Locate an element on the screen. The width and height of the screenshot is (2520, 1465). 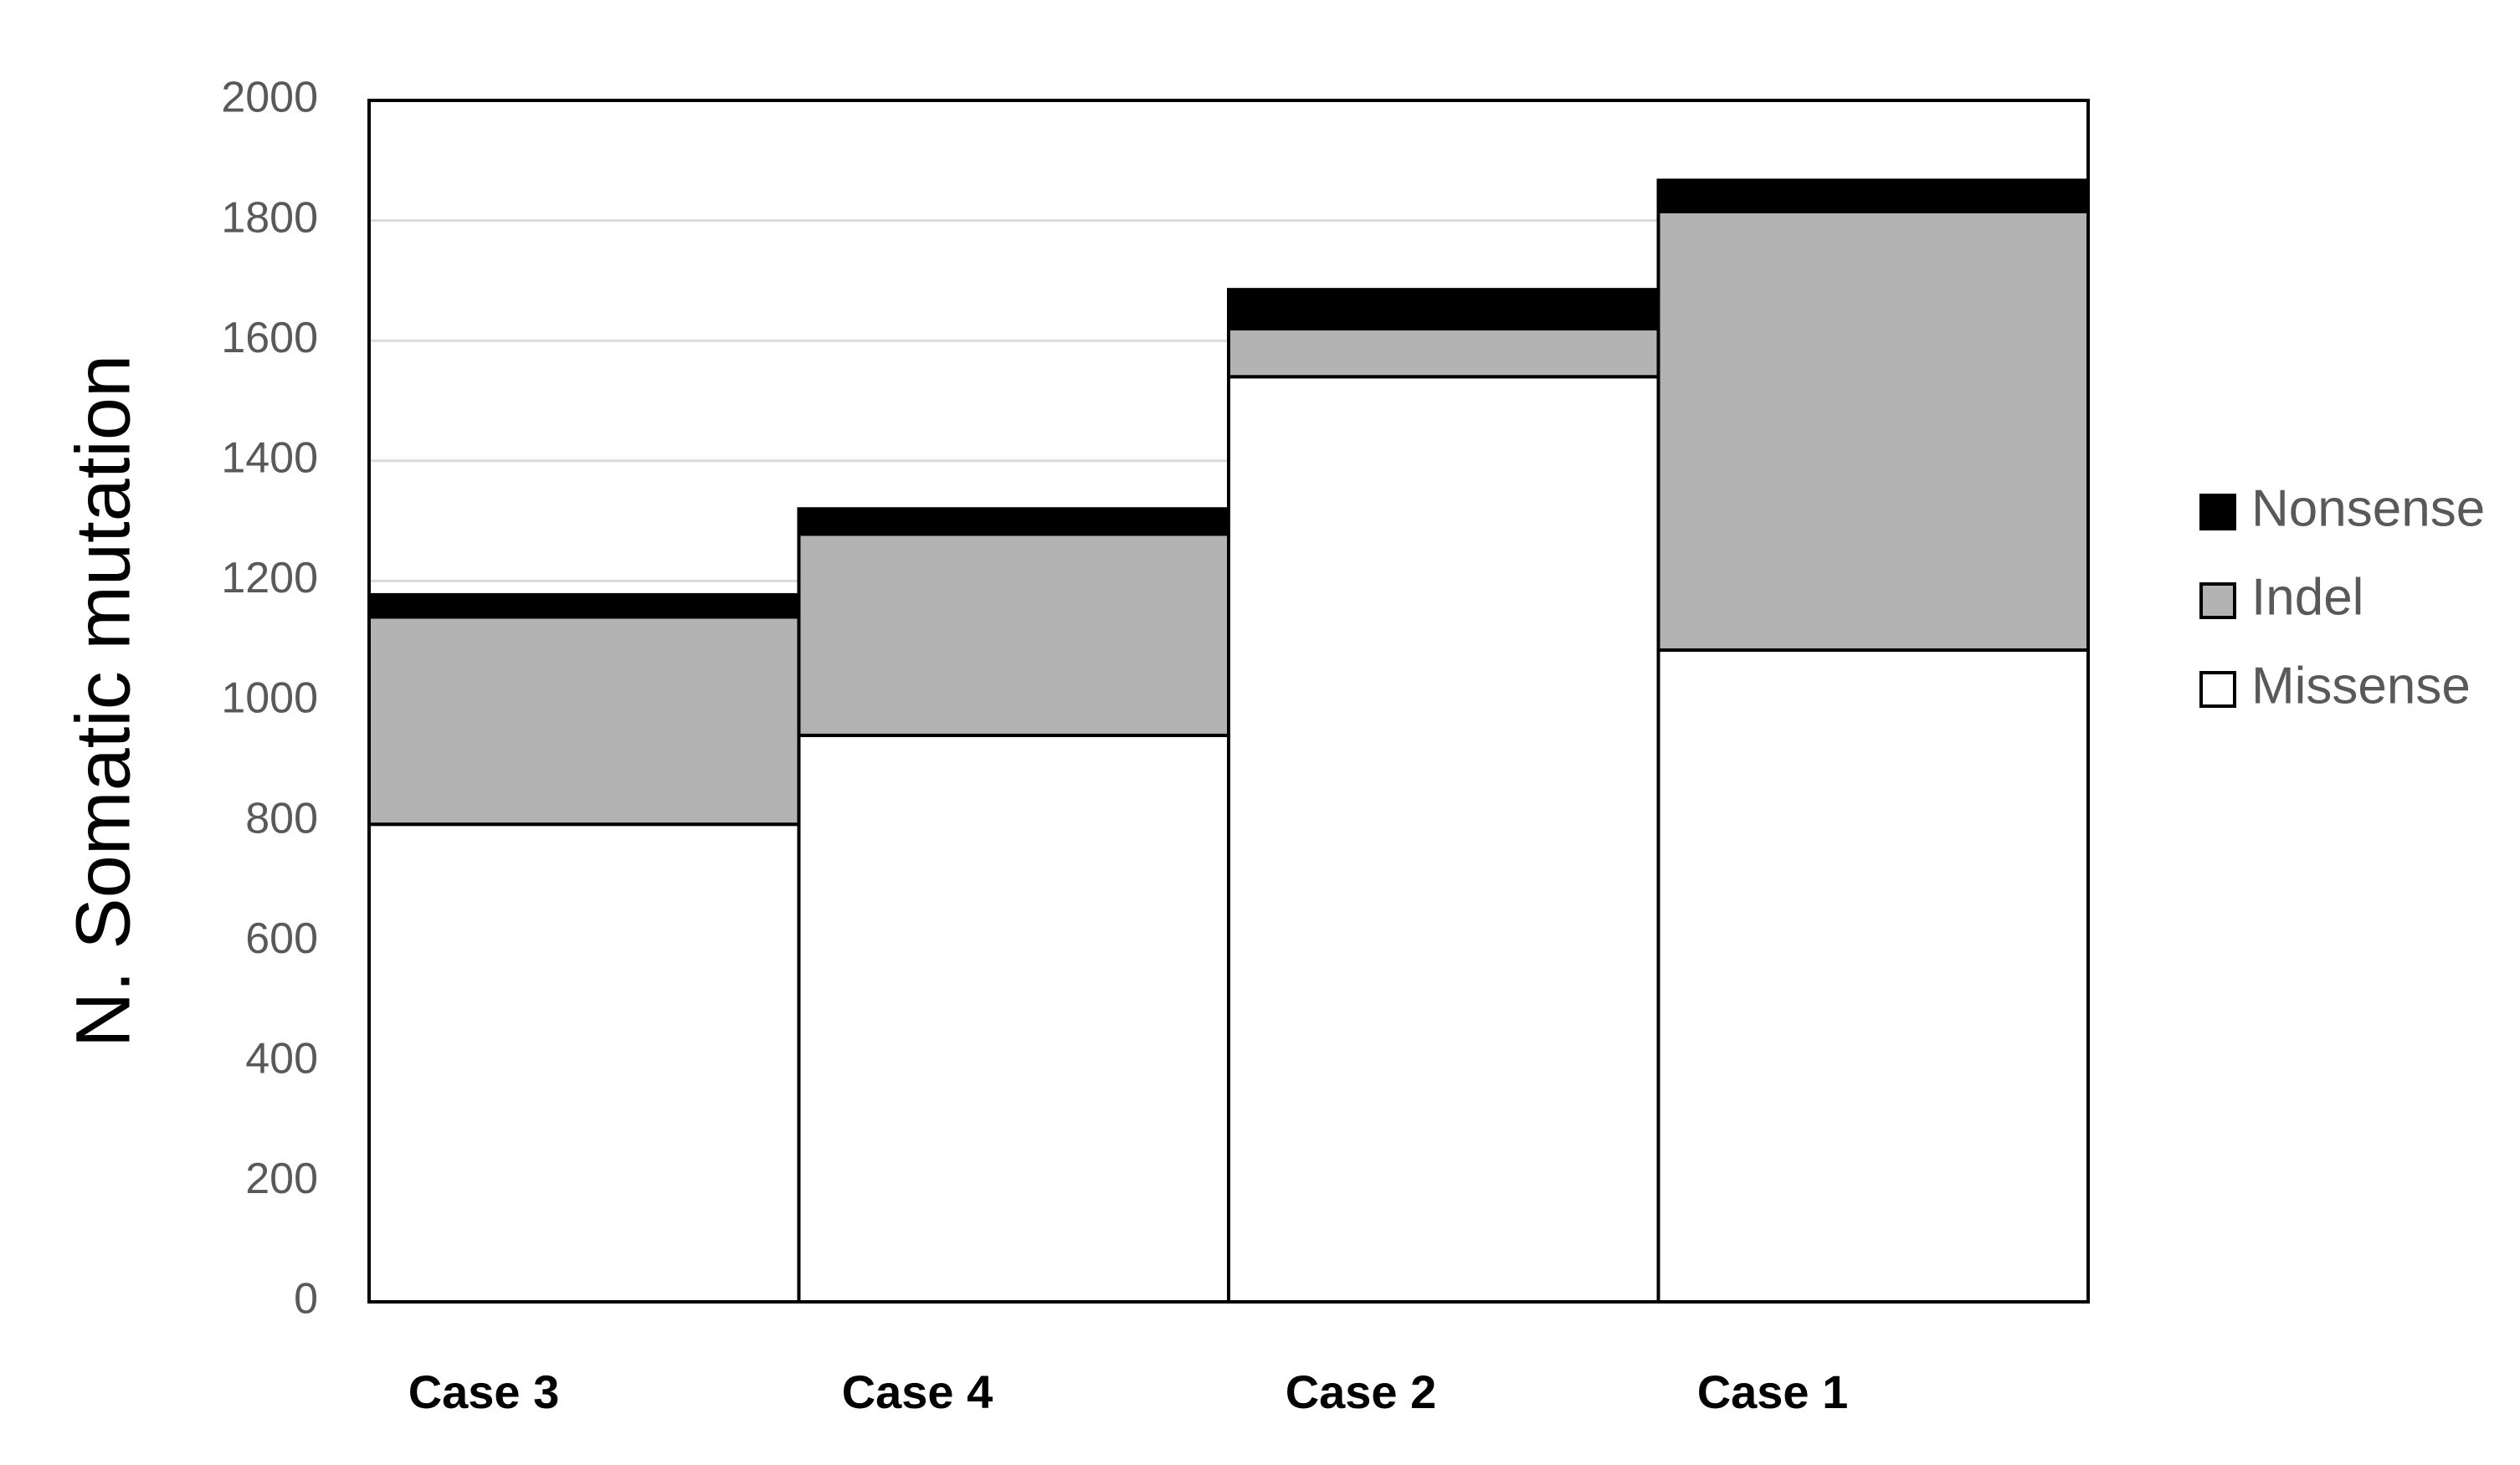
legend-swatch-nonsense is located at coordinates (2217, 512).